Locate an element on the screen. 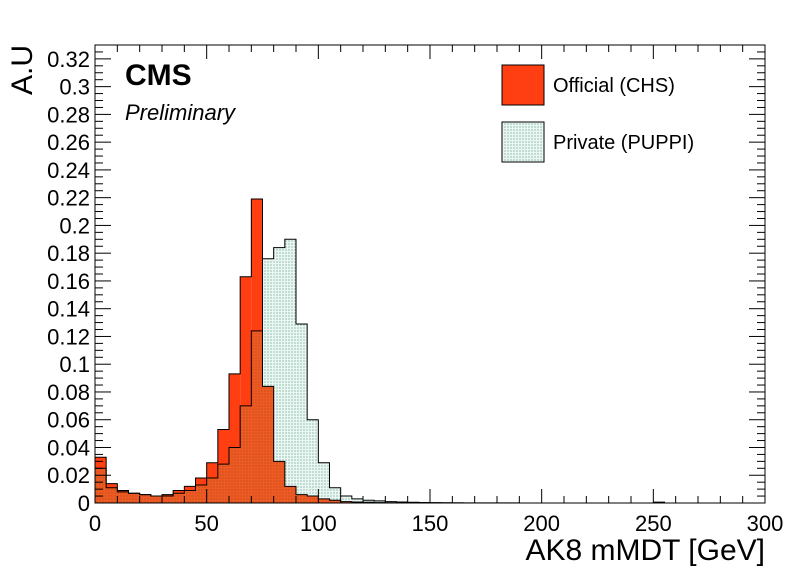 This screenshot has width=796, height=572. y-axis-title: A.U is located at coordinates (22, 70).